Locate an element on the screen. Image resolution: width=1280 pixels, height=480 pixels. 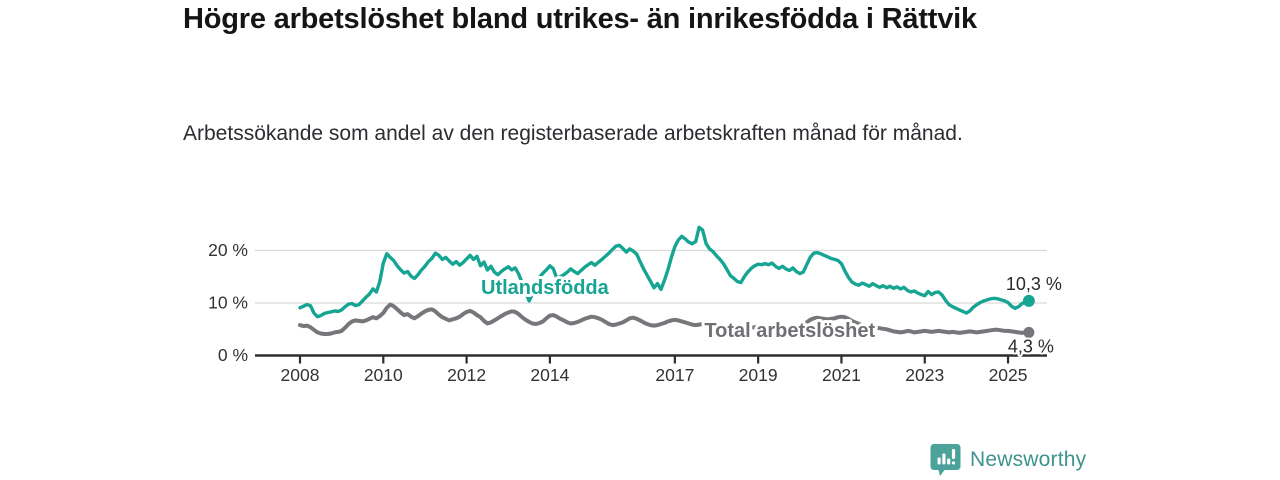
y-tick-label-0: 0 % is located at coordinates (233, 355).